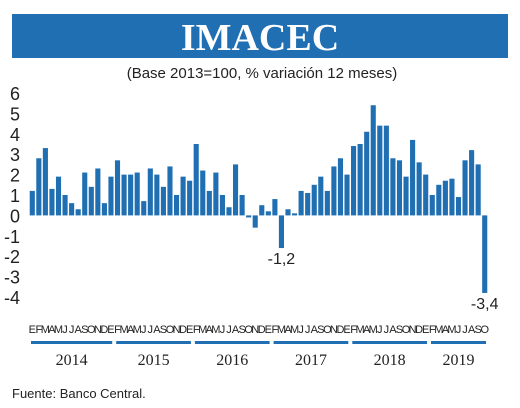 The height and width of the screenshot is (408, 520). Describe the element at coordinates (12, 278) in the screenshot. I see `y-tick-label: -3` at that location.